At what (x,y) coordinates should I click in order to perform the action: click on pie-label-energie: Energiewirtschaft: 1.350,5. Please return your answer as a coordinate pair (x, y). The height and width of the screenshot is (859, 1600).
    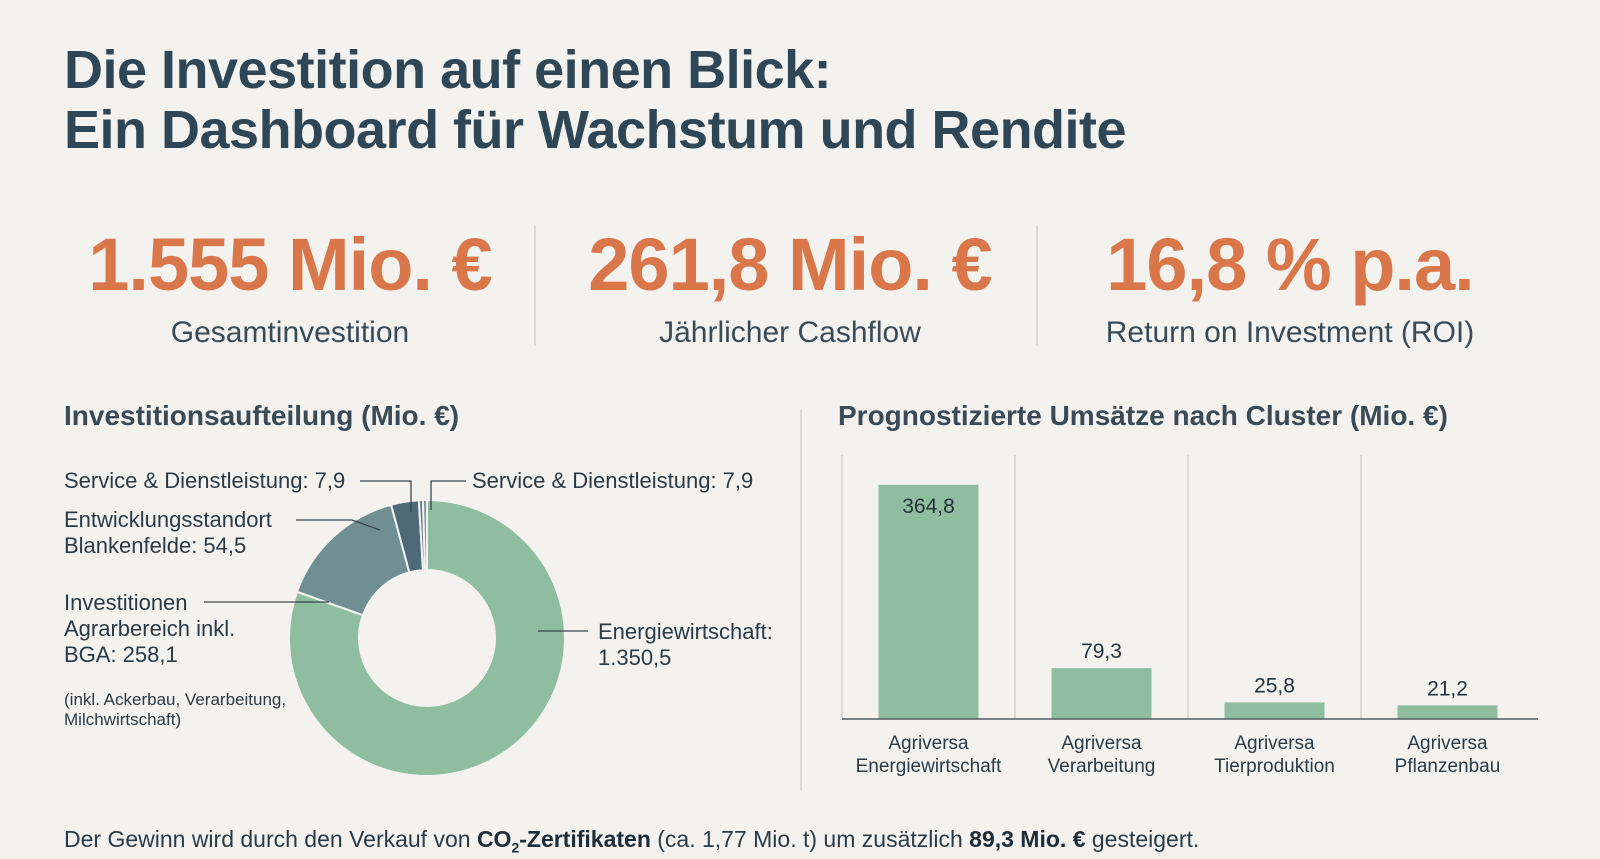
    Looking at the image, I should click on (685, 644).